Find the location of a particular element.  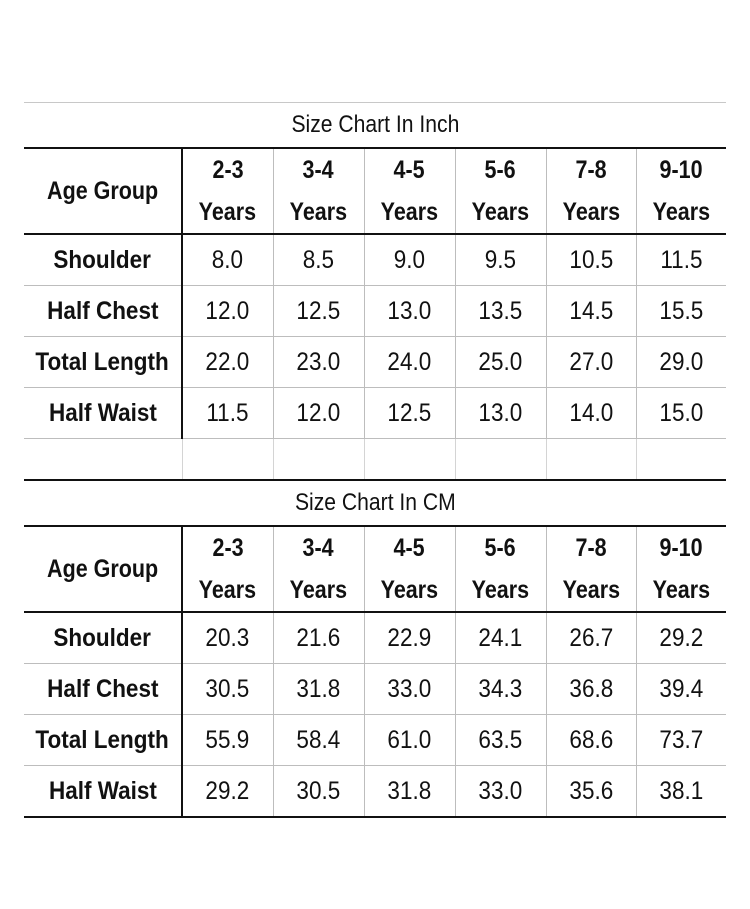

measurement-value: 58.4 is located at coordinates (318, 740).